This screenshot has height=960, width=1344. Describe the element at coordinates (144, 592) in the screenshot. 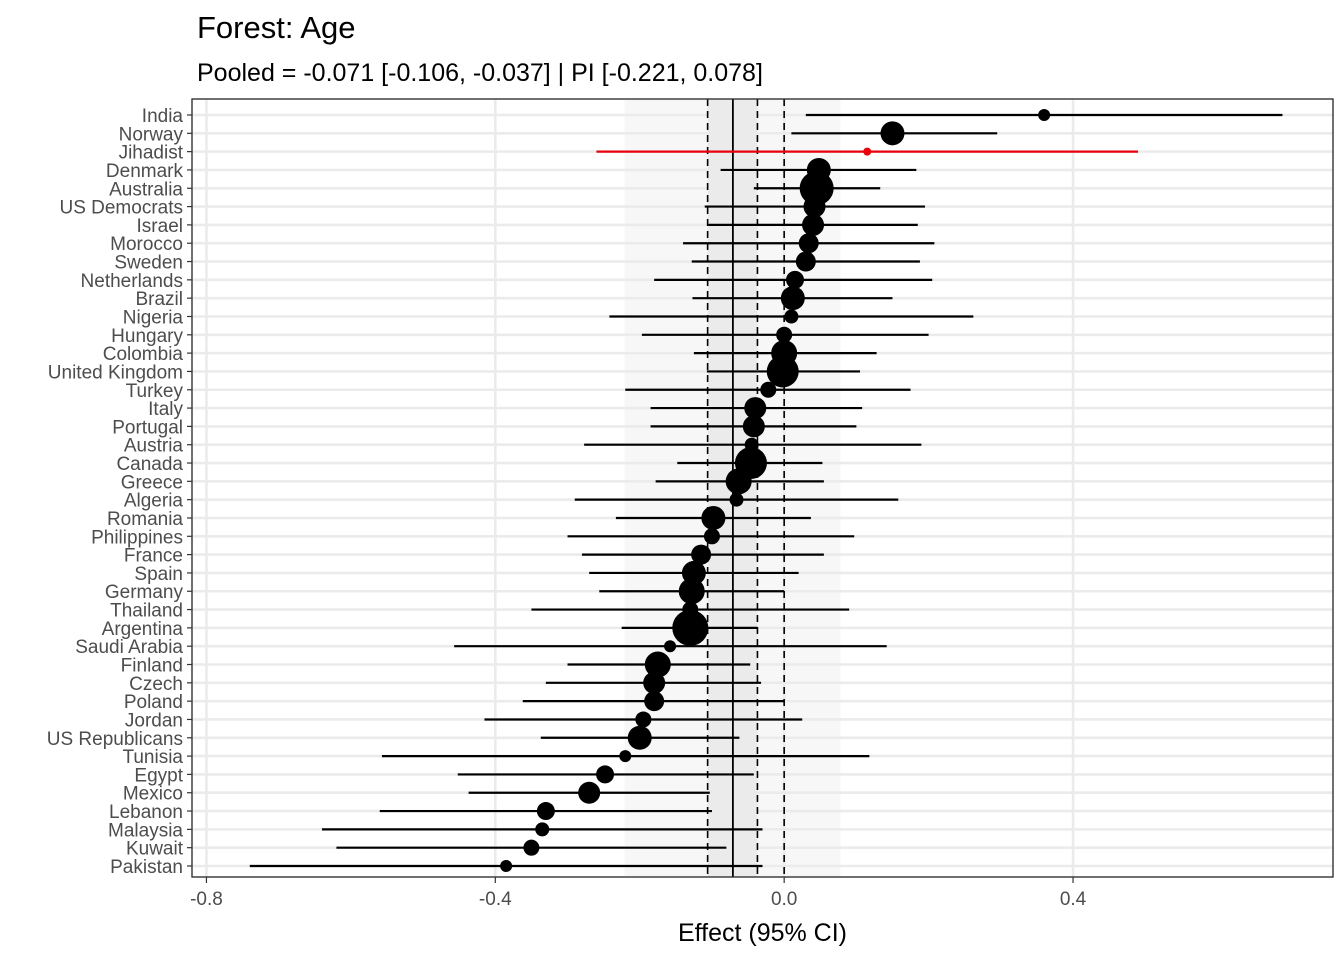

I see `y-tick-label: Germany` at that location.